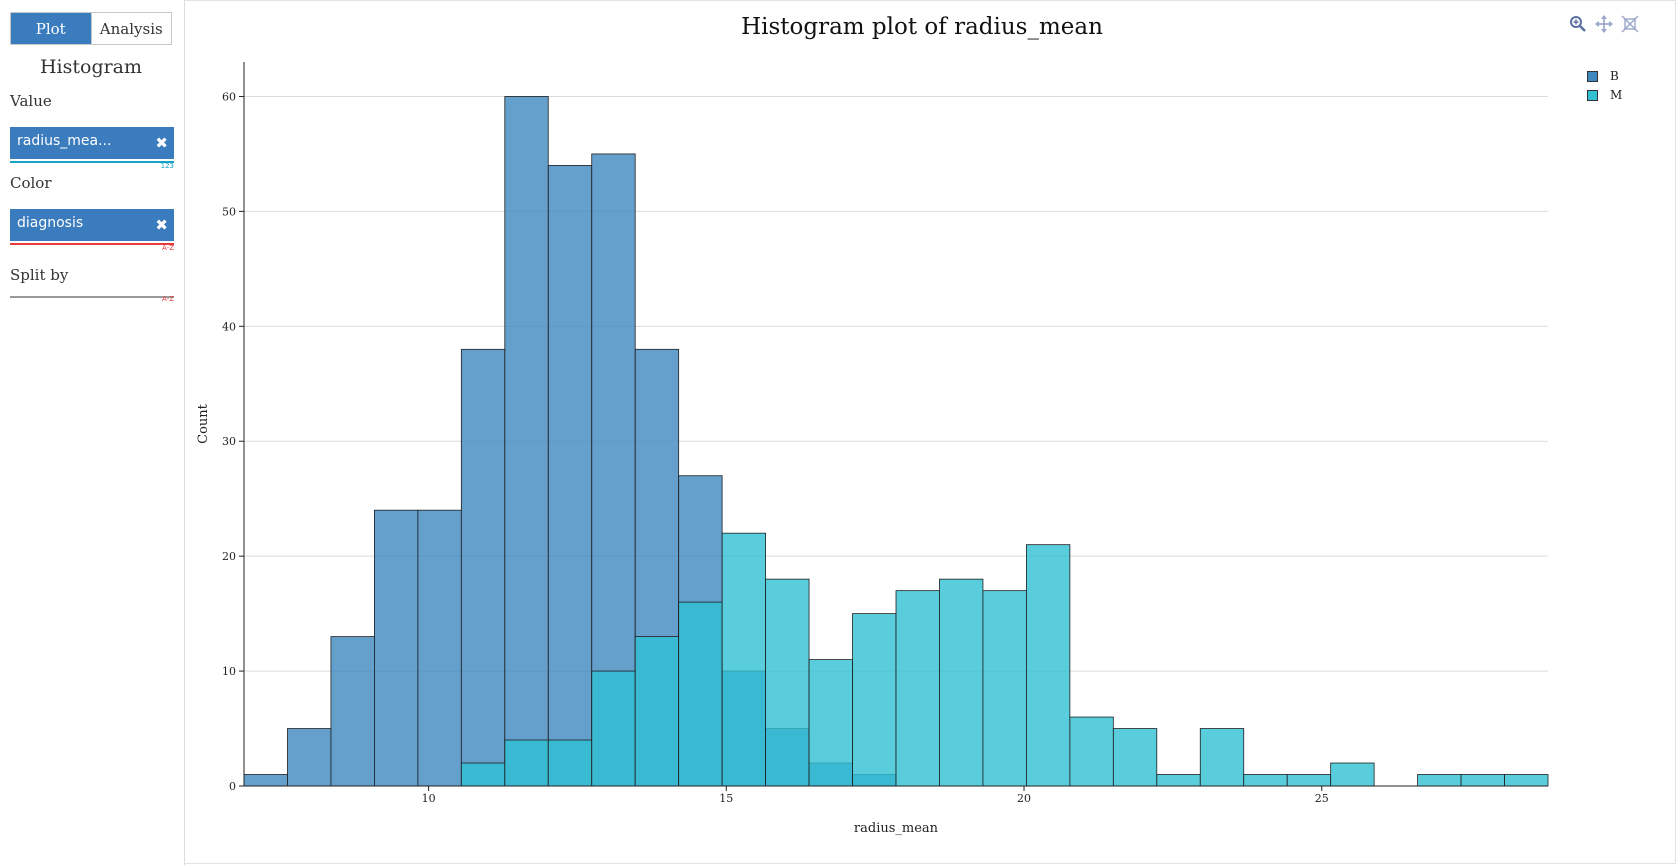  Describe the element at coordinates (1592, 95) in the screenshot. I see `legend-swatch-m` at that location.